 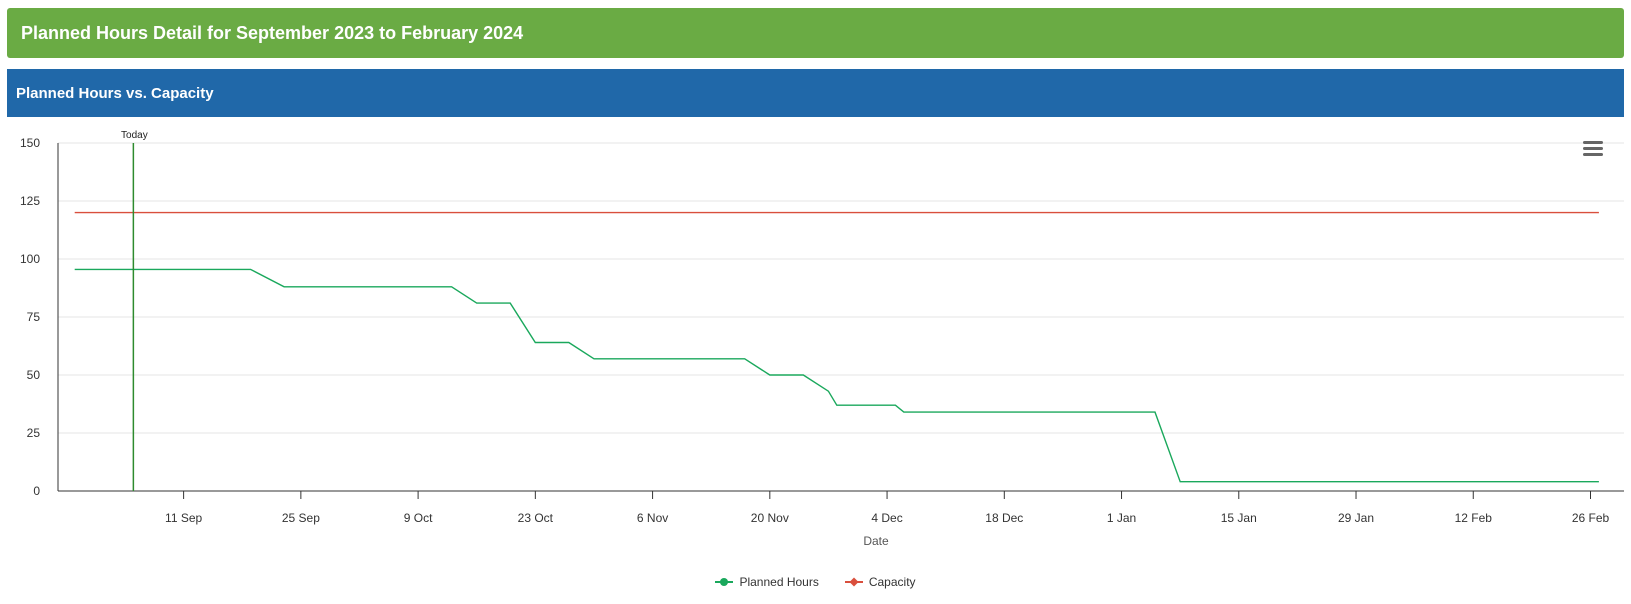 What do you see at coordinates (134, 310) in the screenshot?
I see `annotations: Today` at bounding box center [134, 310].